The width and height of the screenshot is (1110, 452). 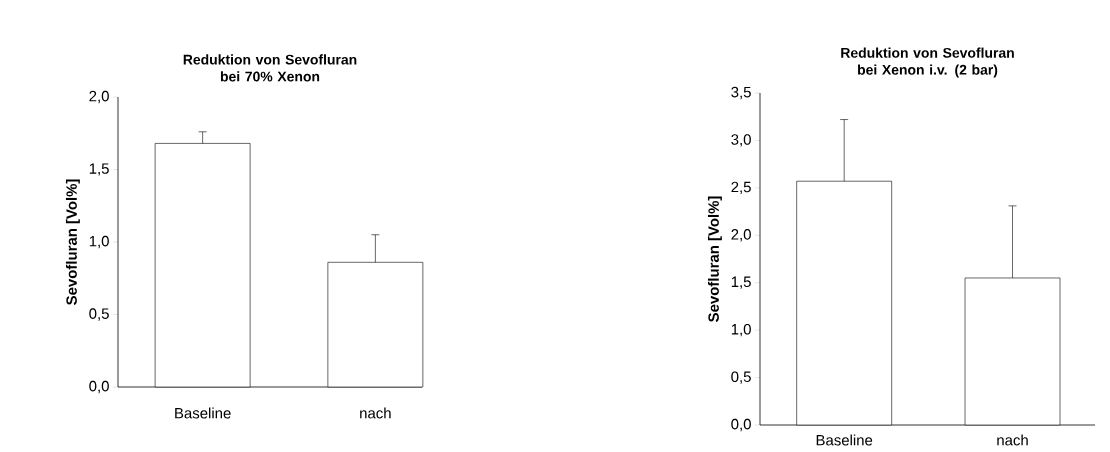 I want to click on chart-title: Reduktion von Sevofluran bei 70% Xenon, so click(x=270, y=68).